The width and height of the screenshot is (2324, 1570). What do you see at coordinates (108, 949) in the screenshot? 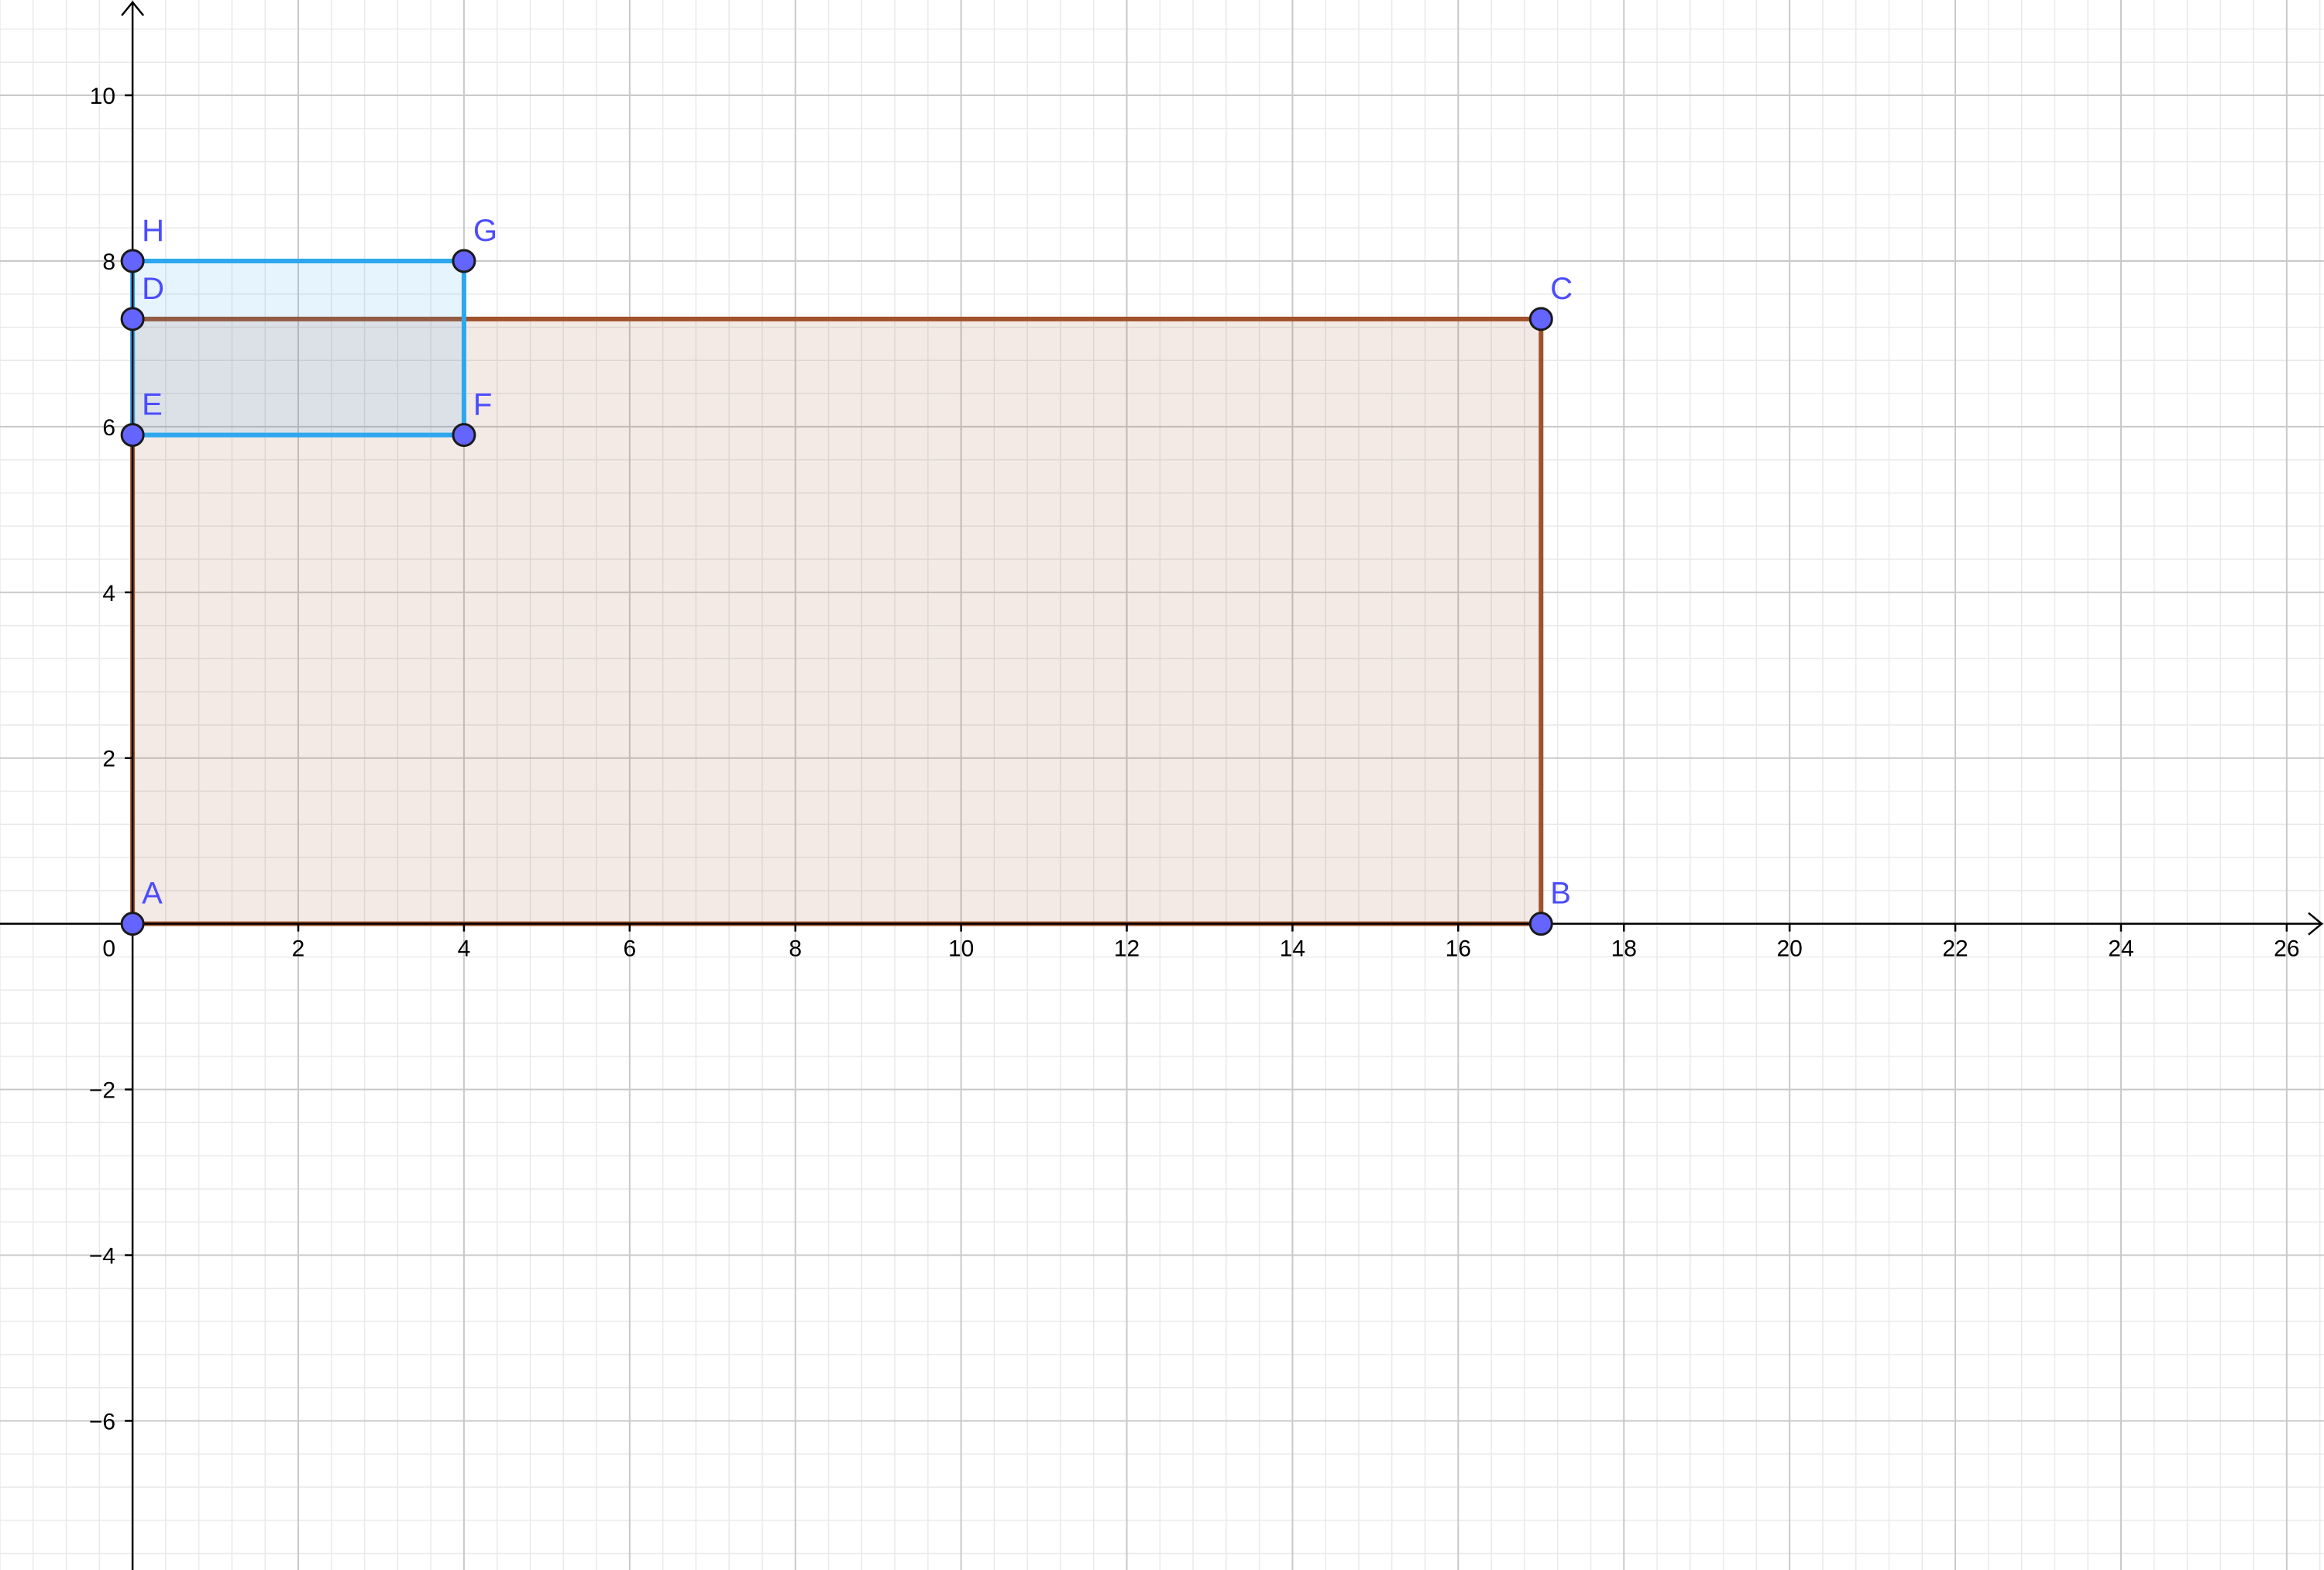
I see `x-tick-label: 0` at bounding box center [108, 949].